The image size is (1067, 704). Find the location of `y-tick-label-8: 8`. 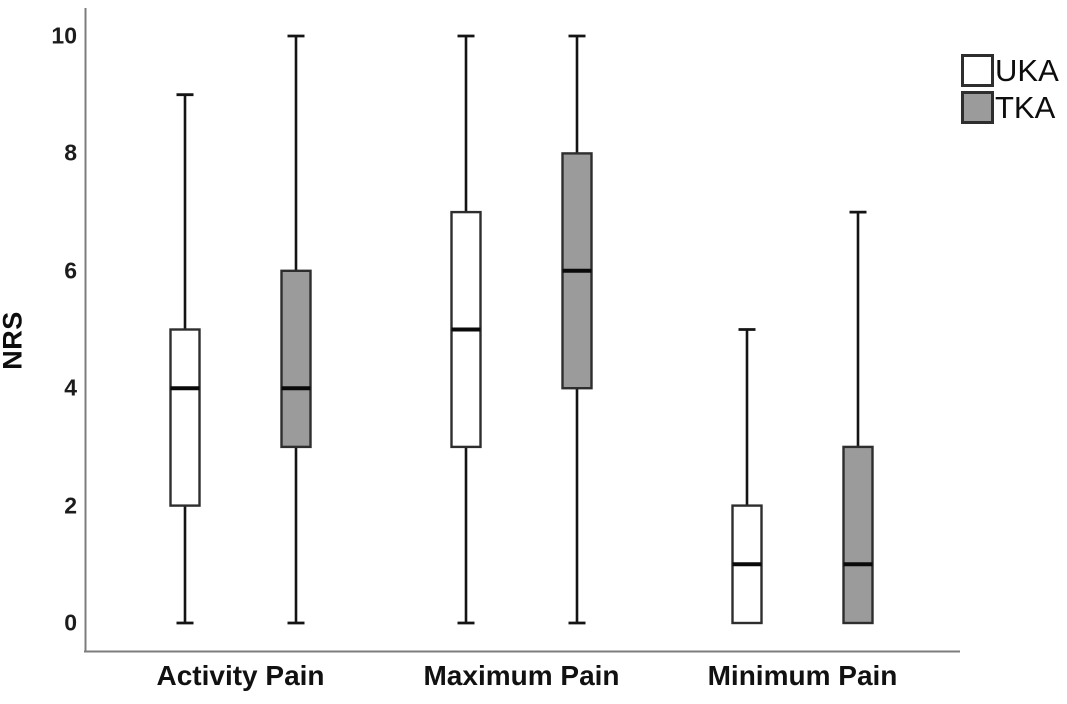

y-tick-label-8: 8 is located at coordinates (70, 152).